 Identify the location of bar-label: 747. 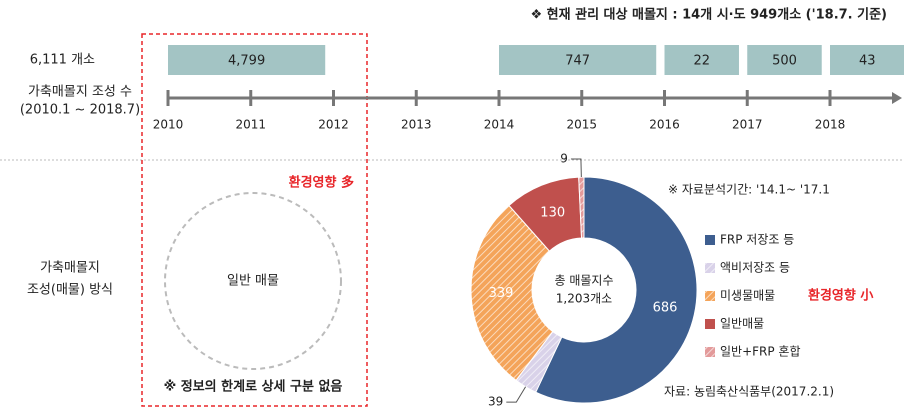
(577, 61).